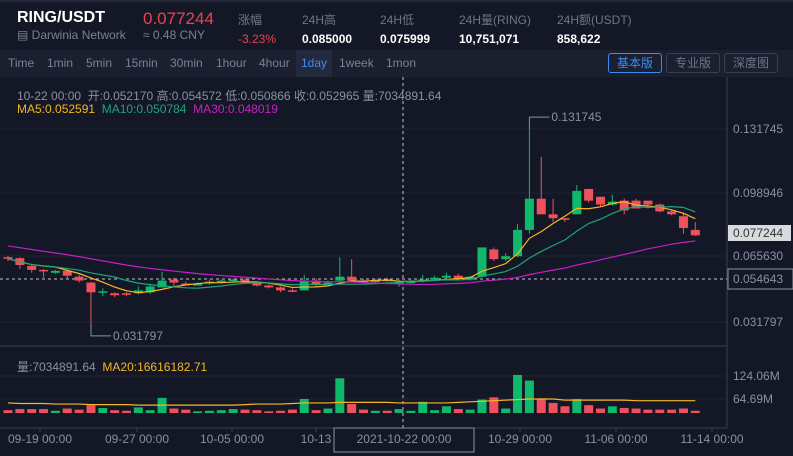  I want to click on interval-4hour: 4hour, so click(274, 63).